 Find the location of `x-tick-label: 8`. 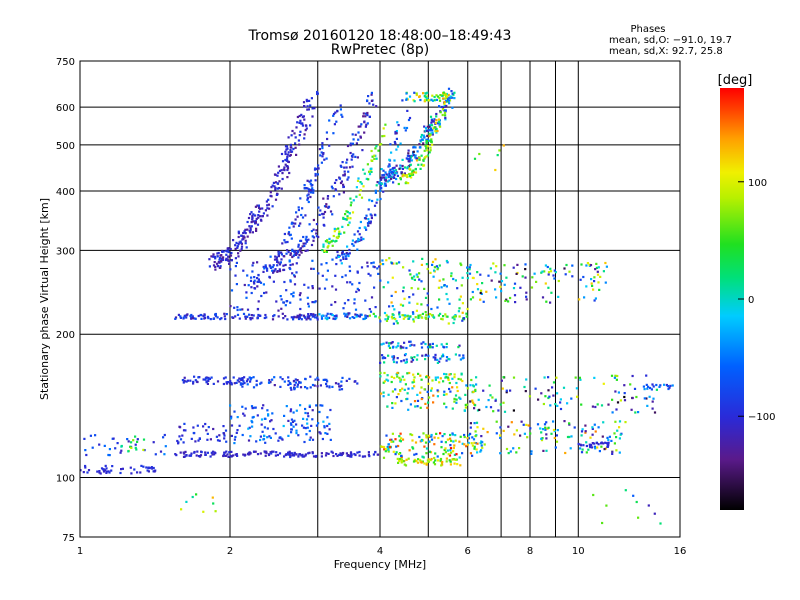

x-tick-label: 8 is located at coordinates (530, 551).